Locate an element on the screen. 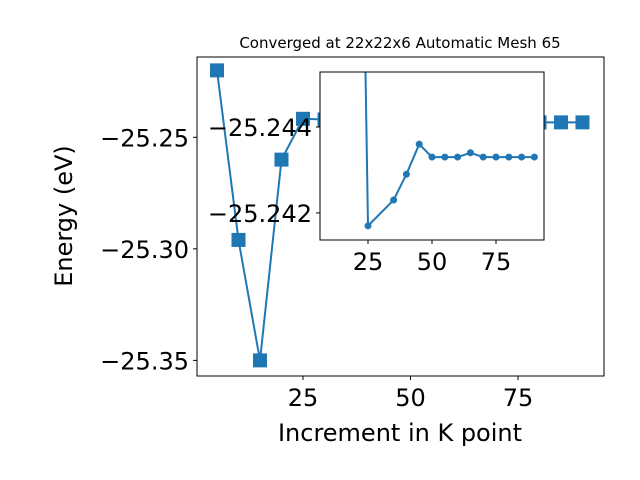  y-tick-label: −25.35 is located at coordinates (144, 361).